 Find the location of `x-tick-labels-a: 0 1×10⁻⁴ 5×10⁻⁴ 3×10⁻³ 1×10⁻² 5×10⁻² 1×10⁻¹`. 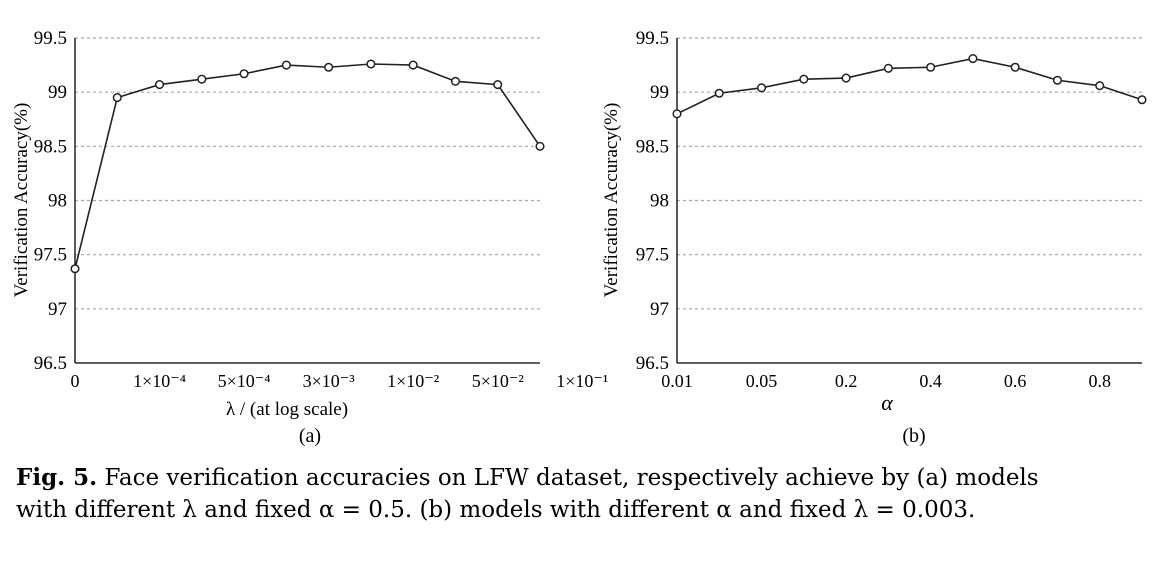

x-tick-labels-a: 0 1×10⁻⁴ 5×10⁻⁴ 3×10⁻³ 1×10⁻² 5×10⁻² 1×10⁻¹ is located at coordinates (340, 381).